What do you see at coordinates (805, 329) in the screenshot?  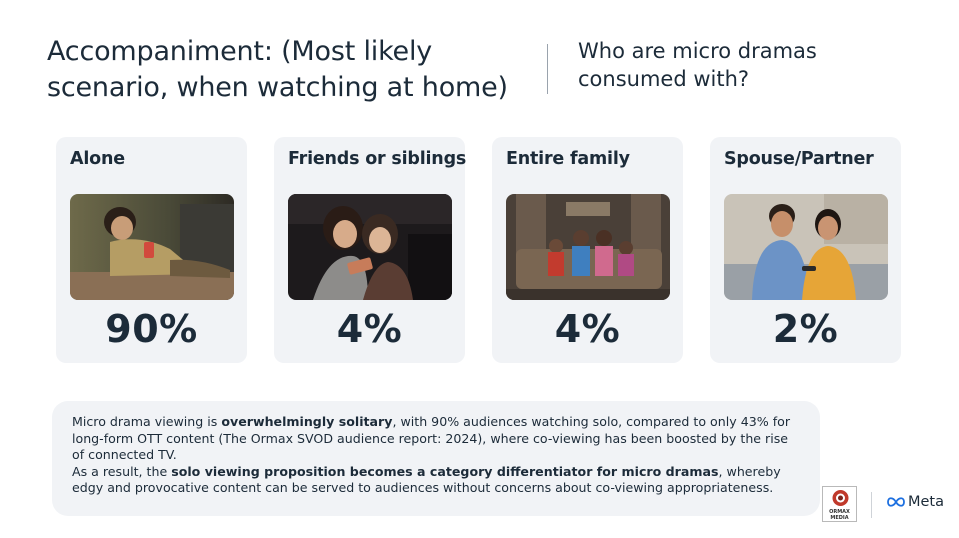 I see `card-value: 2%` at bounding box center [805, 329].